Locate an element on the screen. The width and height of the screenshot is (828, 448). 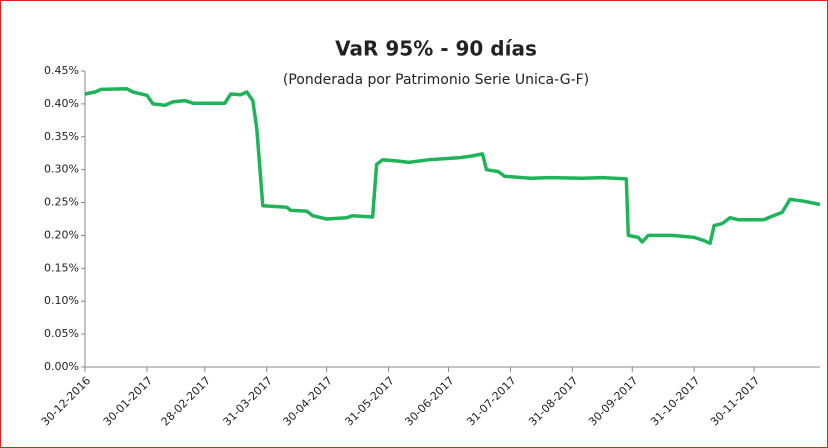
y-tick-label: 0.05% is located at coordinates (61, 333).